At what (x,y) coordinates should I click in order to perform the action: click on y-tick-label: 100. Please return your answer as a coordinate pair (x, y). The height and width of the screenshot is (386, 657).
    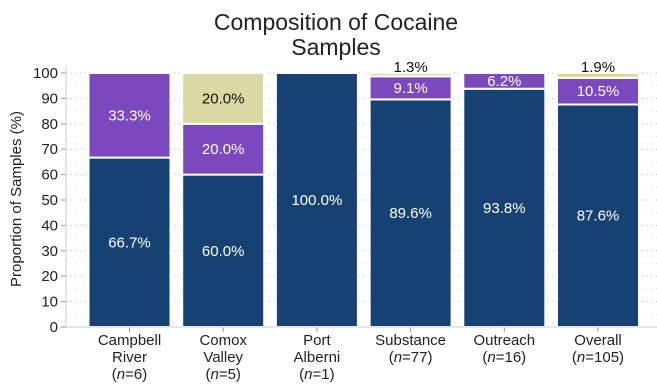
    Looking at the image, I should click on (45, 73).